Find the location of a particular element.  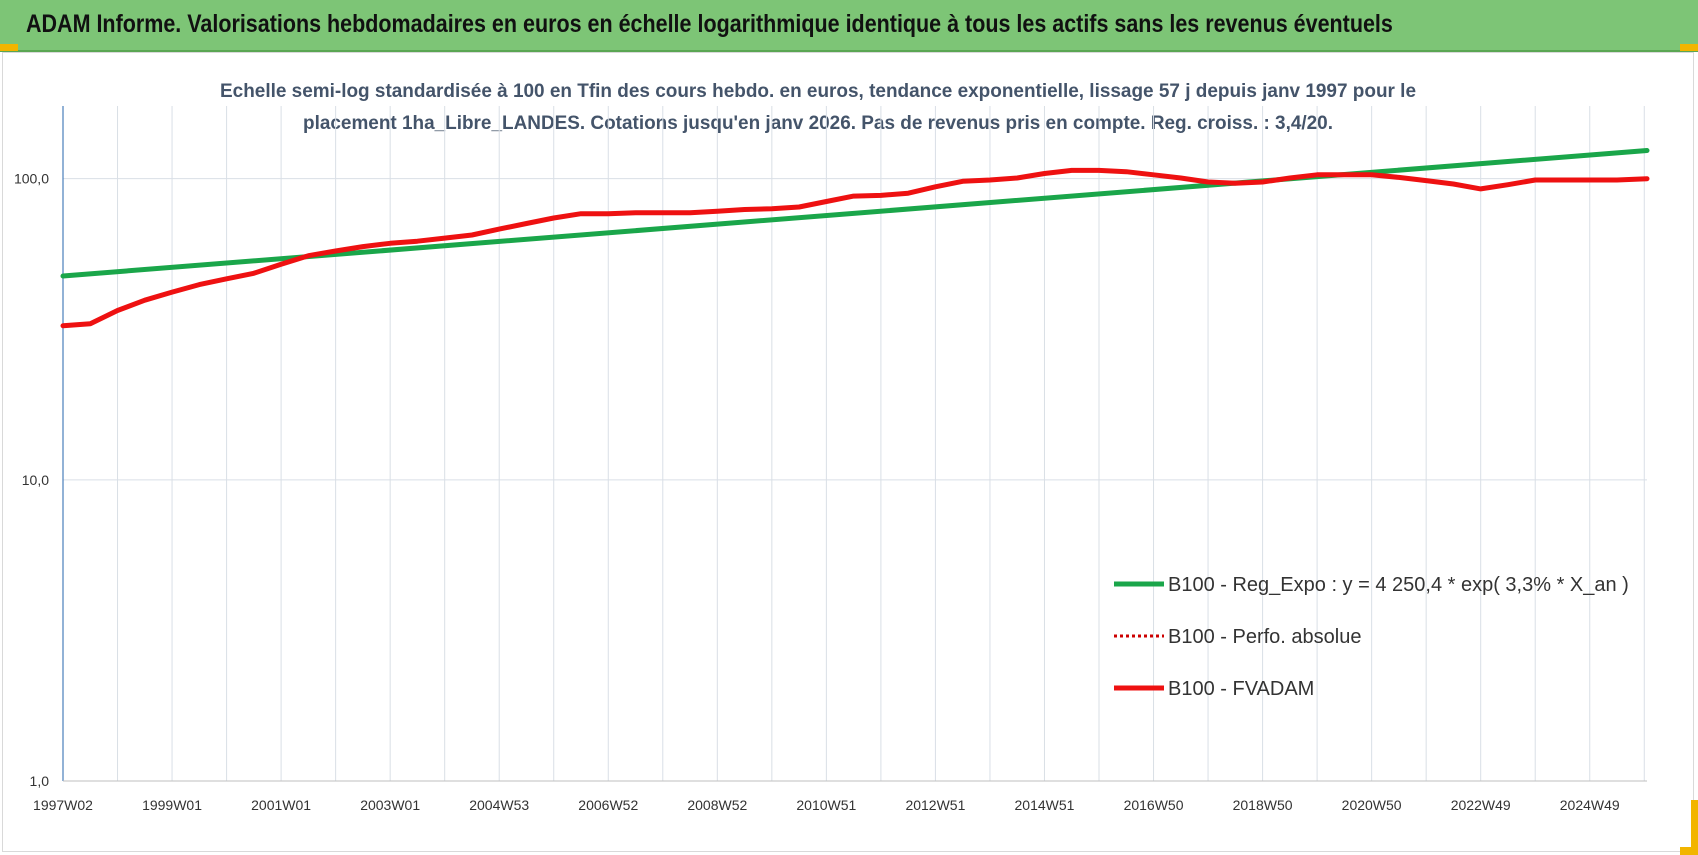

y-tick-label: 10,0 is located at coordinates (35, 480).